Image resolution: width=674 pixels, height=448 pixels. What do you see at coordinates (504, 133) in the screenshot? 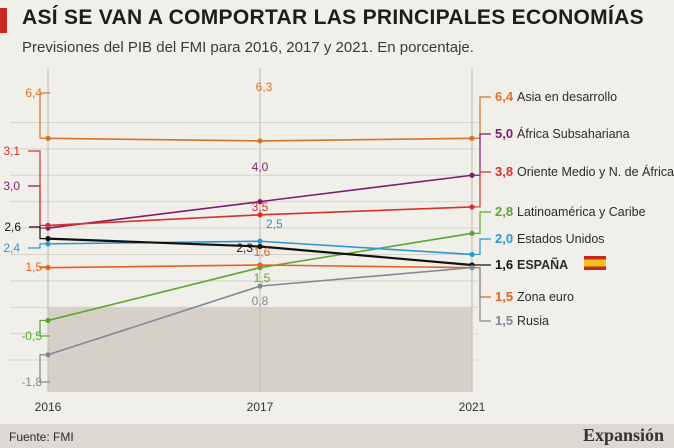
I see `data-label: 5,0` at bounding box center [504, 133].